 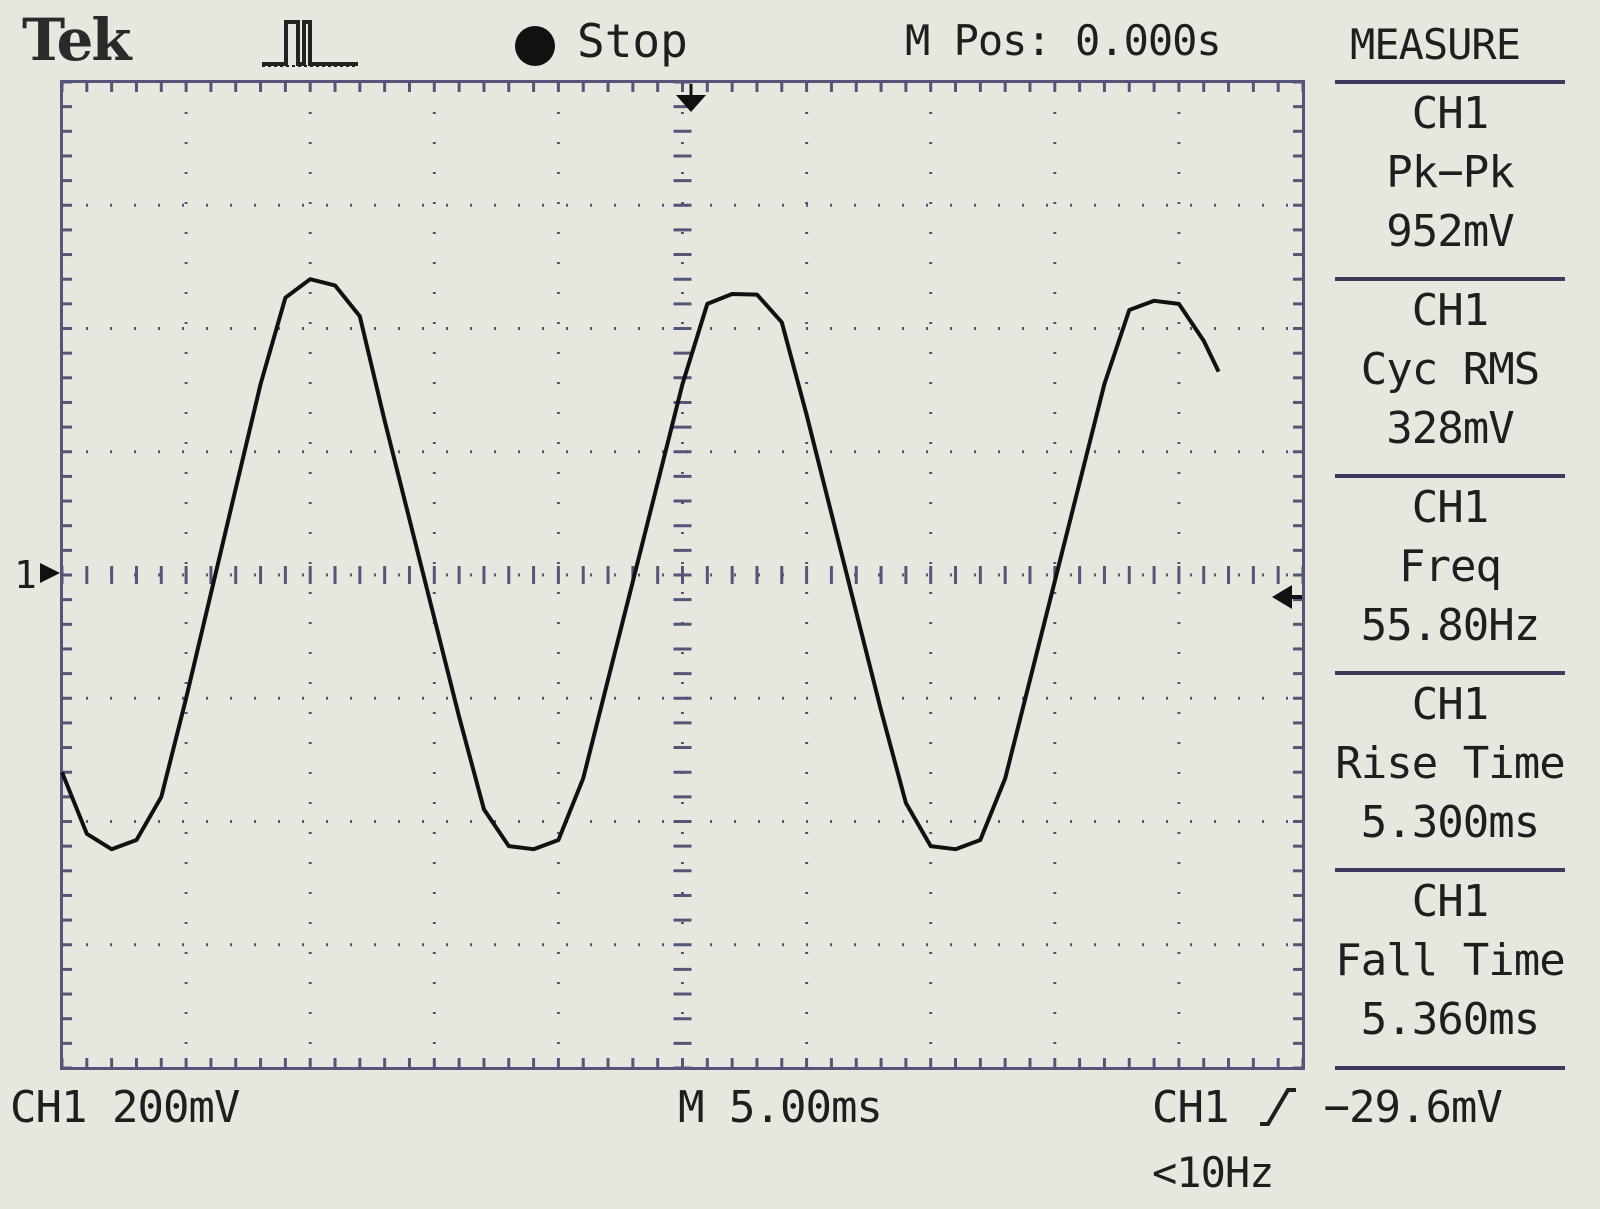 I want to click on measurement-slot-5: CH1 Fall Time 5.360ms, so click(x=1450, y=966).